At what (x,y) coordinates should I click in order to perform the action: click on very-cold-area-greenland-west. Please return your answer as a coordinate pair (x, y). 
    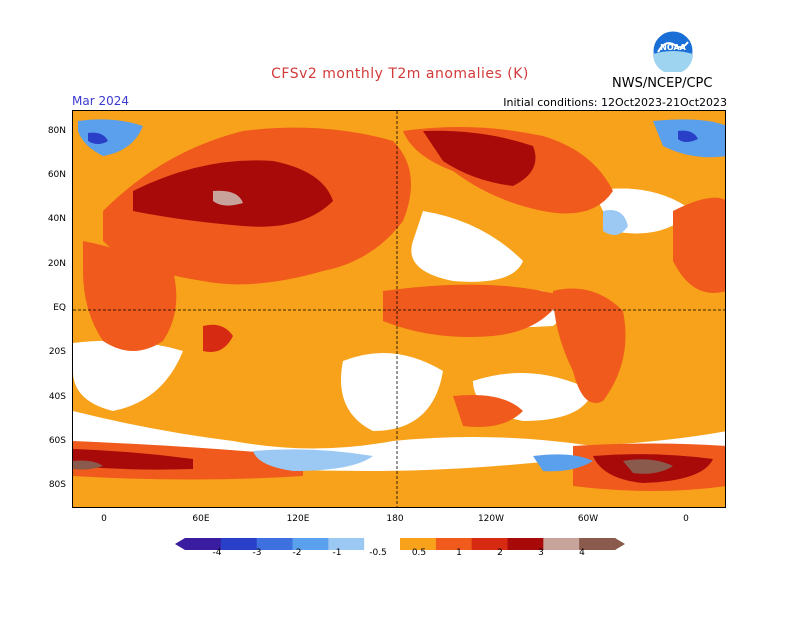
    Looking at the image, I should click on (98, 138).